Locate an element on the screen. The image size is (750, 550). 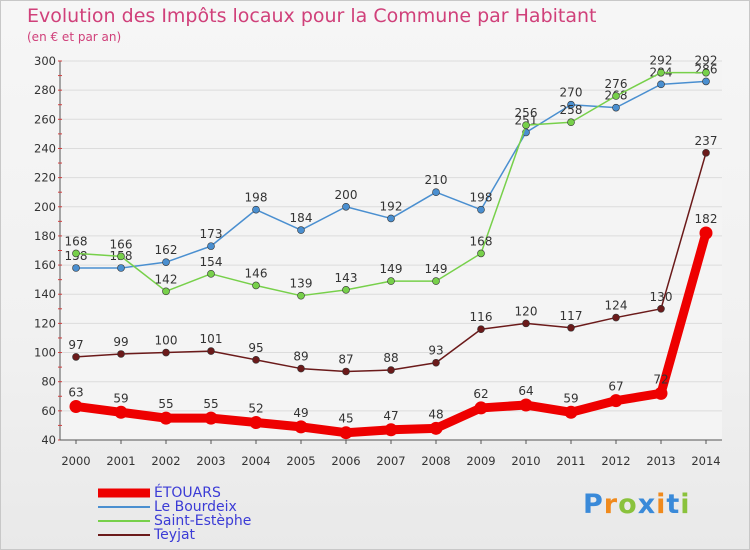
x-tick-label: 2003 is located at coordinates (210, 461).